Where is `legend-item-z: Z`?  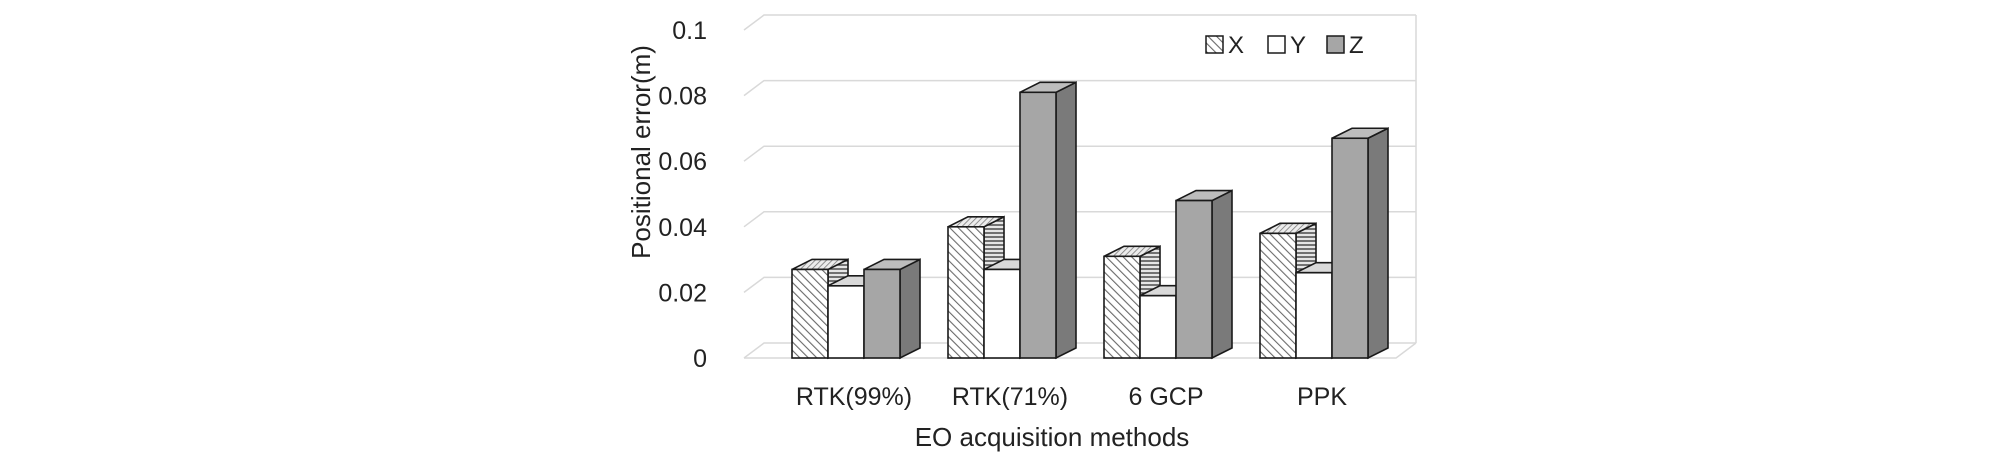 legend-item-z: Z is located at coordinates (1345, 45).